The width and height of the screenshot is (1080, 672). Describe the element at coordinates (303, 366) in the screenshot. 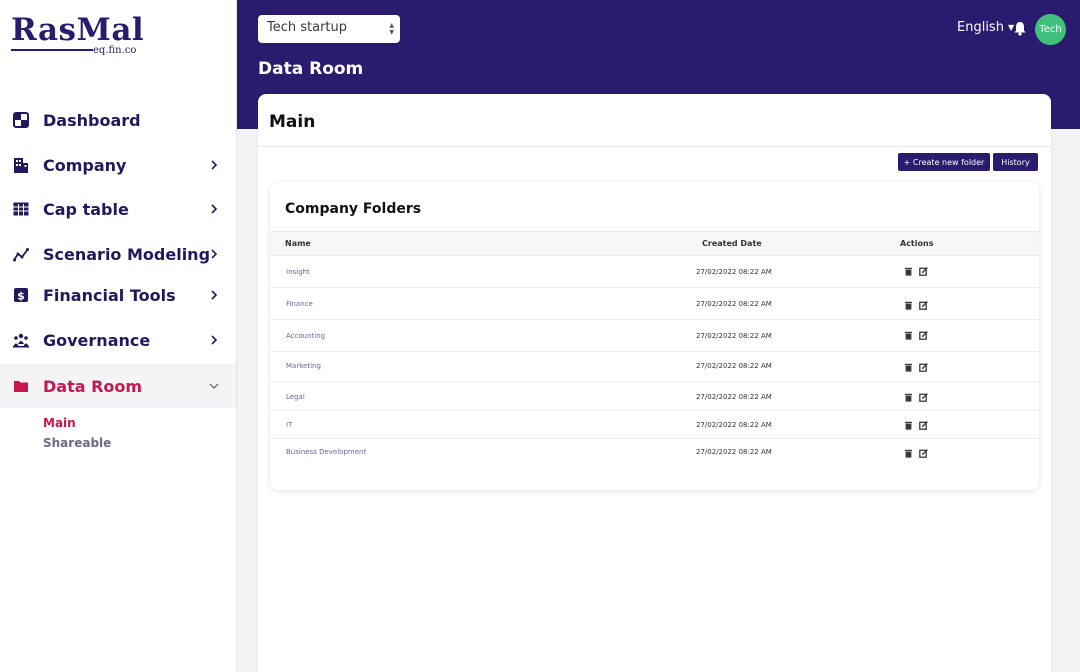

I see `folder-name-link: Marketing` at that location.